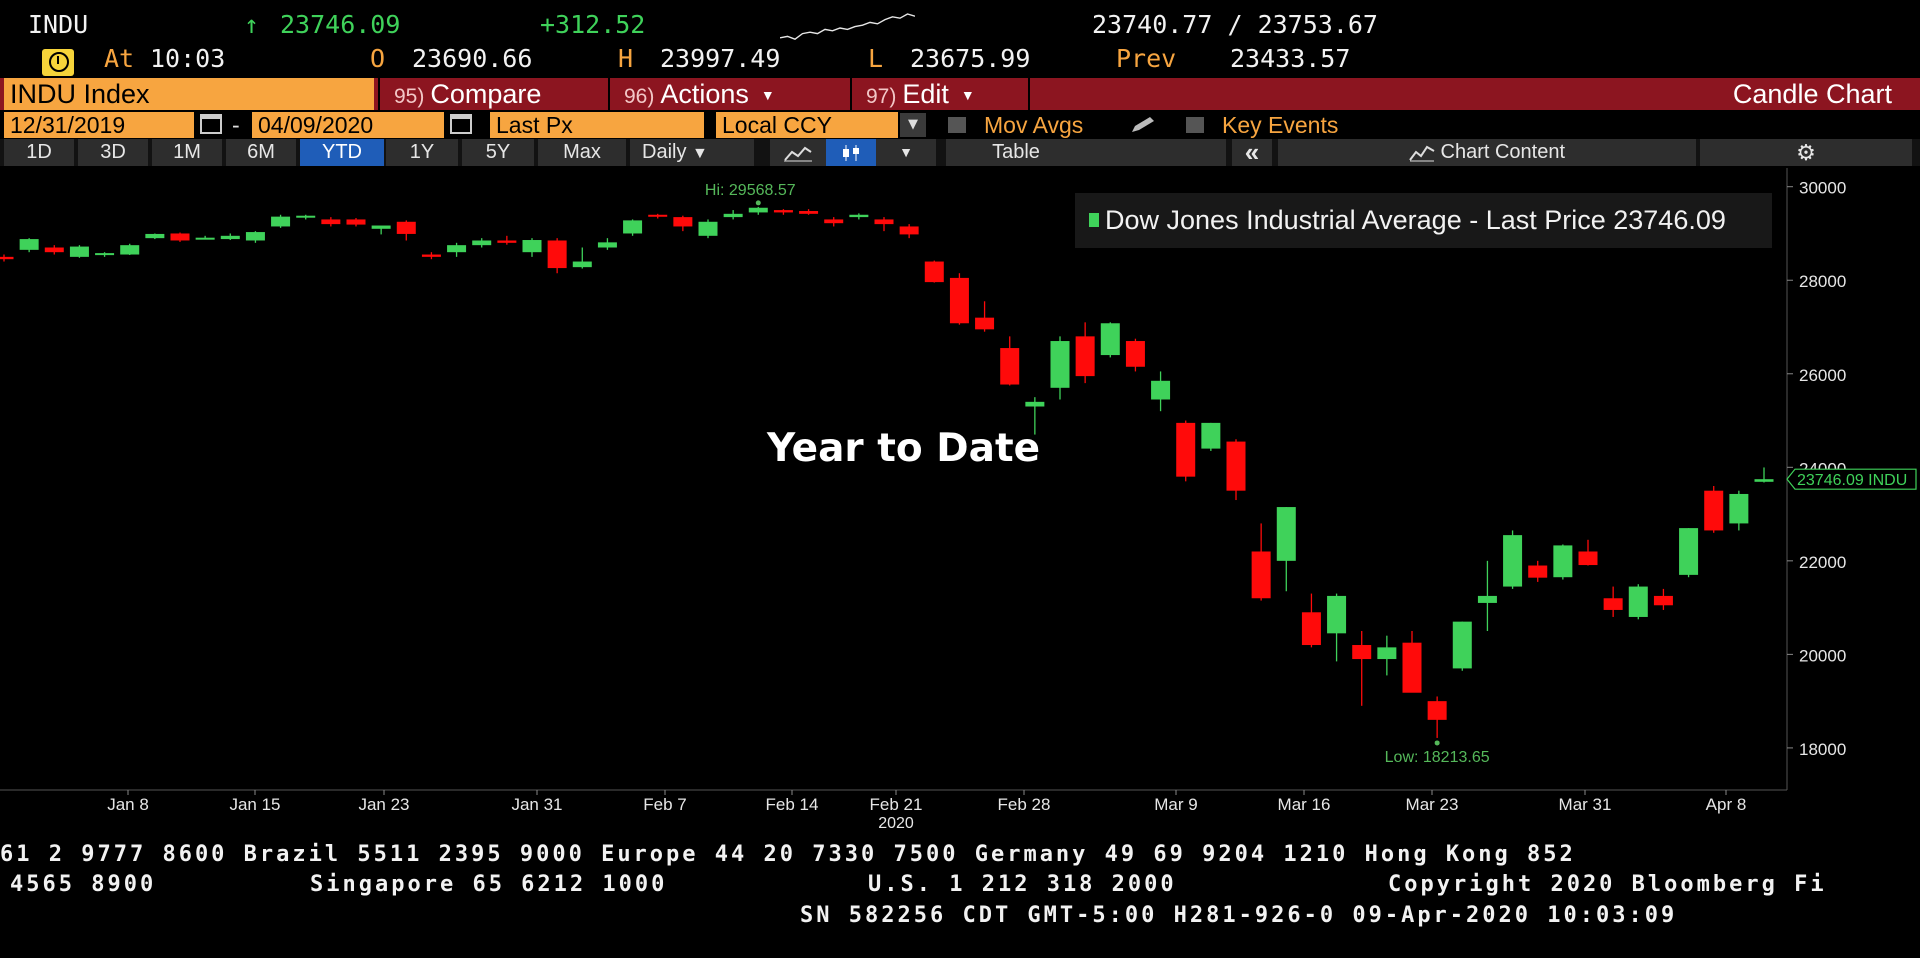 The height and width of the screenshot is (958, 1920). What do you see at coordinates (58, 62) in the screenshot?
I see `speedometer-icon` at bounding box center [58, 62].